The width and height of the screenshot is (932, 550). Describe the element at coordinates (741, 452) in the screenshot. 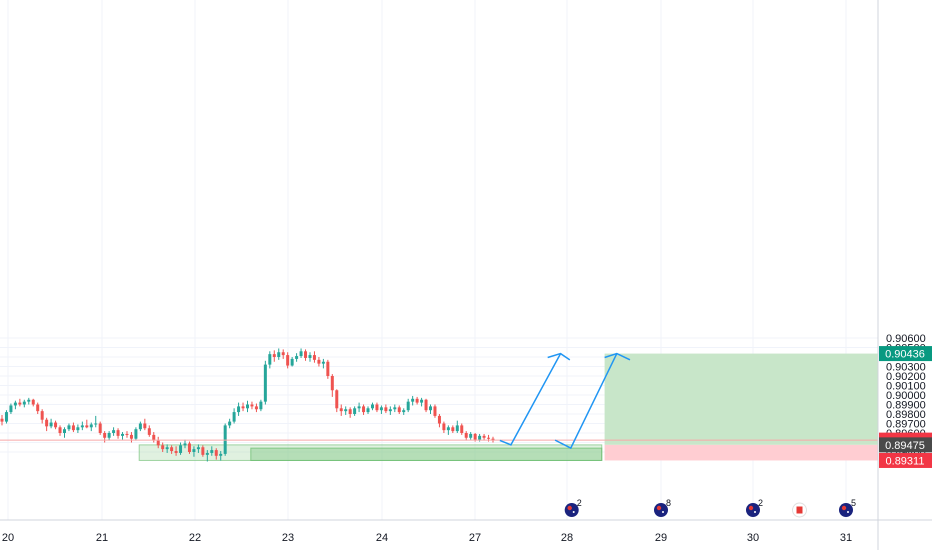

I see `stop-zone` at that location.